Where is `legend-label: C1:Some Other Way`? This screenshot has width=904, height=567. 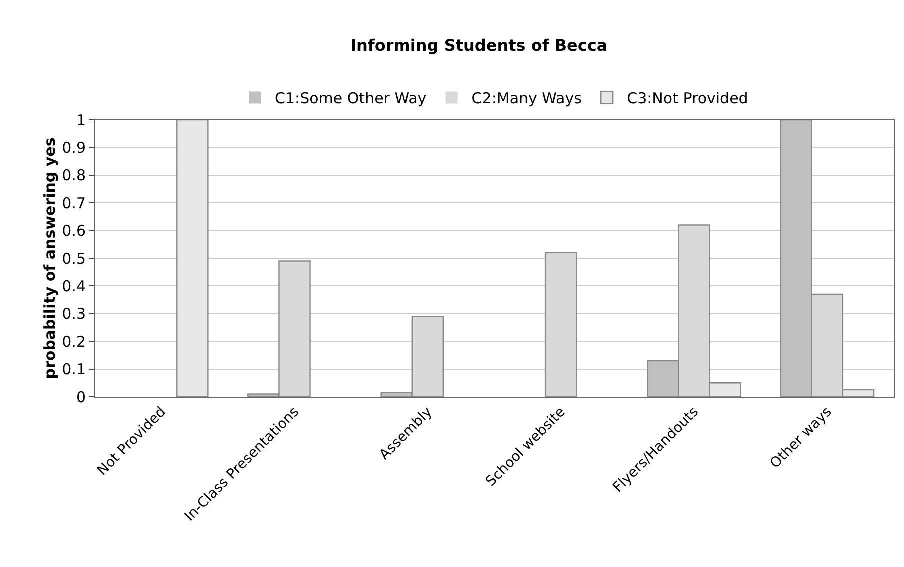 legend-label: C1:Some Other Way is located at coordinates (351, 99).